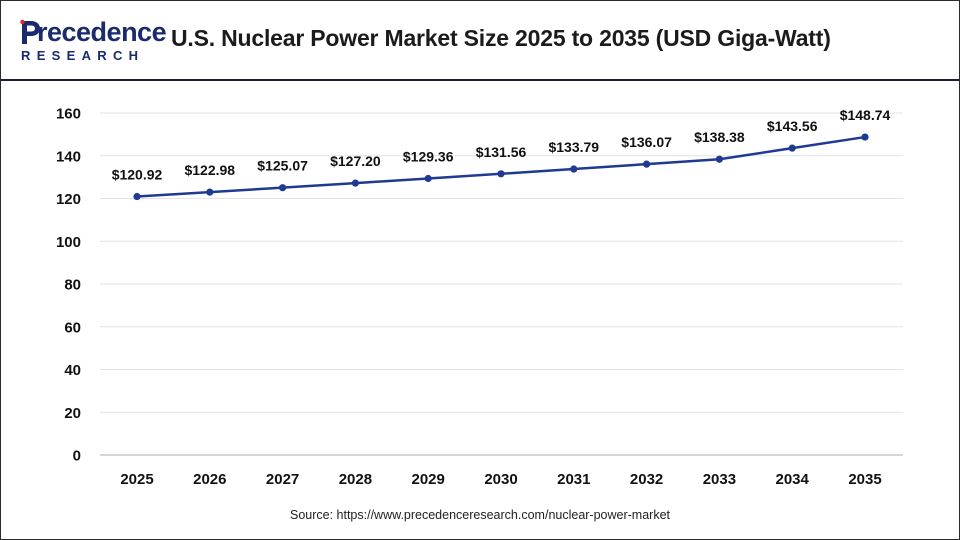 The width and height of the screenshot is (960, 540). What do you see at coordinates (77, 456) in the screenshot?
I see `y-tick-label: 0` at bounding box center [77, 456].